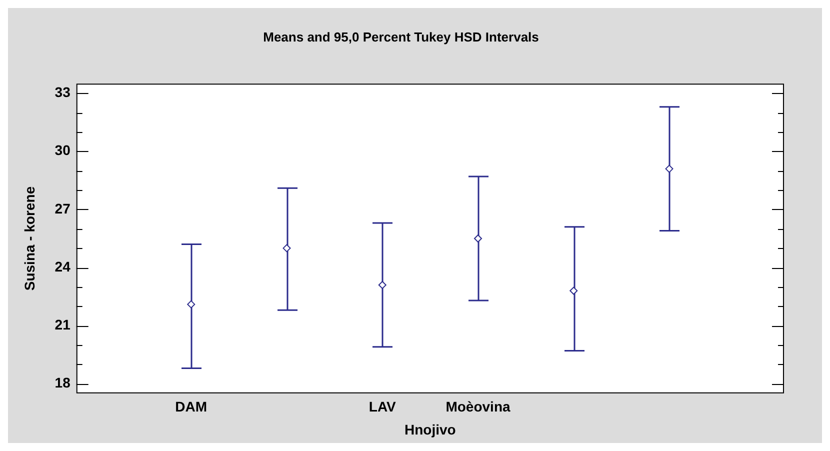  What do you see at coordinates (382, 406) in the screenshot?
I see `x-tick-label: LAV` at bounding box center [382, 406].